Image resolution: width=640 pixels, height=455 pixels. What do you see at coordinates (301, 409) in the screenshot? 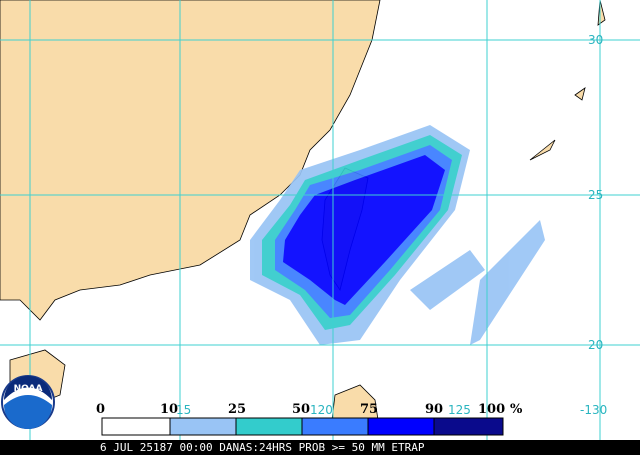
I see `legend-label: 50` at bounding box center [301, 409].